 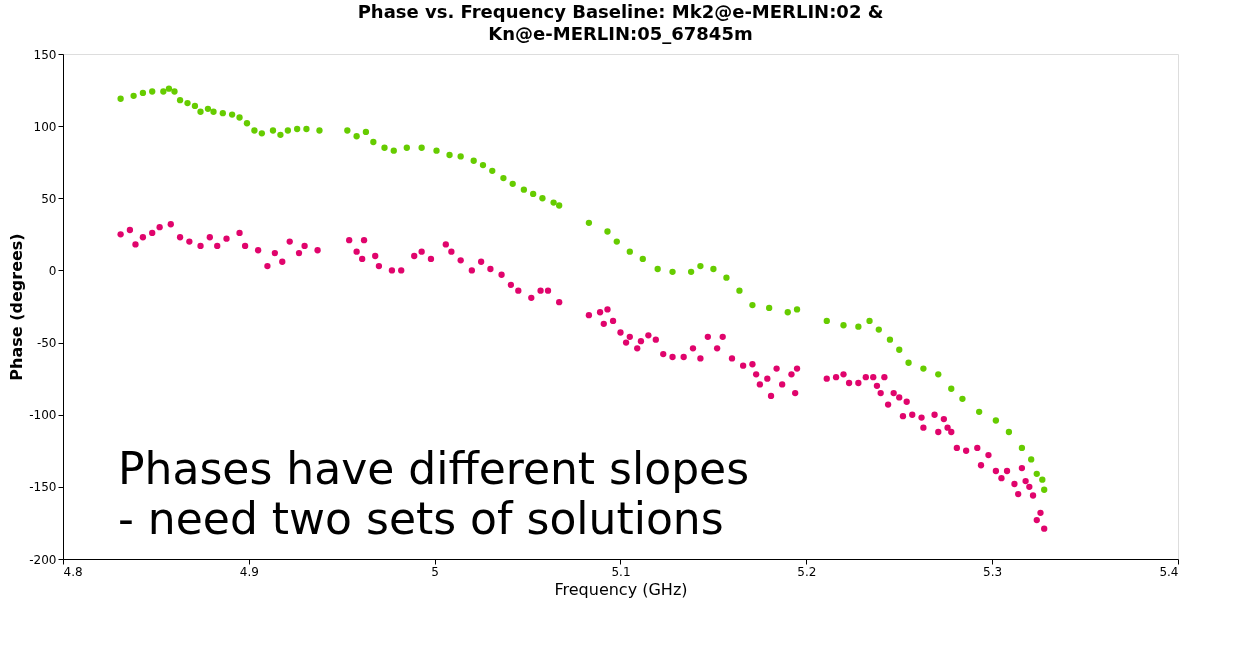 I want to click on y-tick-label: -100, so click(x=43, y=415).